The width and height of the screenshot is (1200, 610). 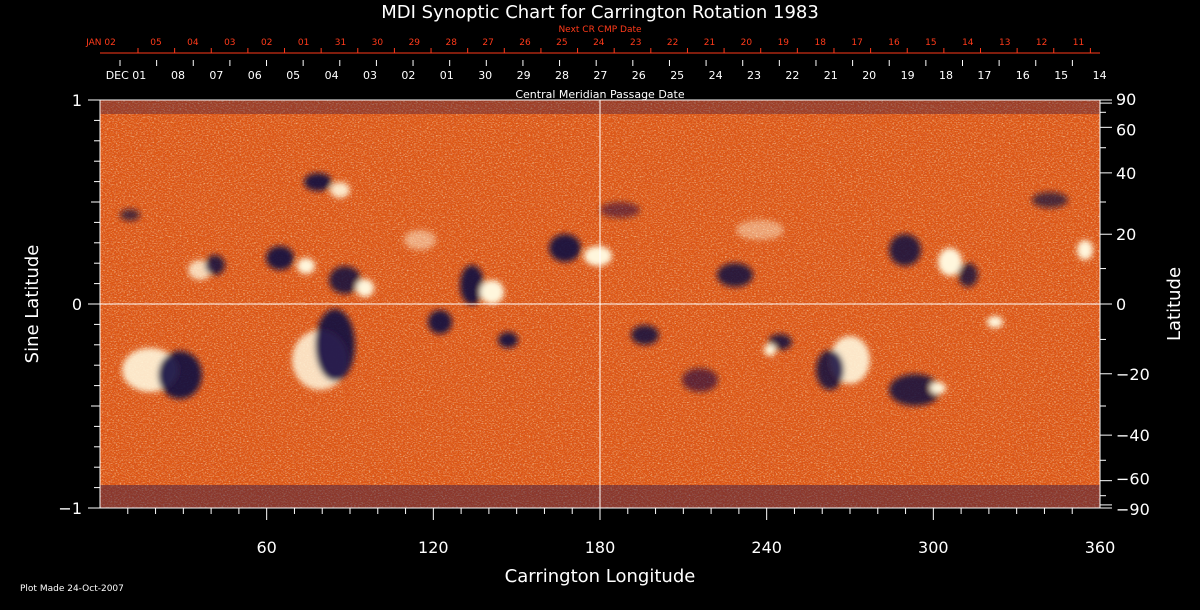 What do you see at coordinates (1133, 479) in the screenshot?
I see `y-right-tick-label: −60` at bounding box center [1133, 479].